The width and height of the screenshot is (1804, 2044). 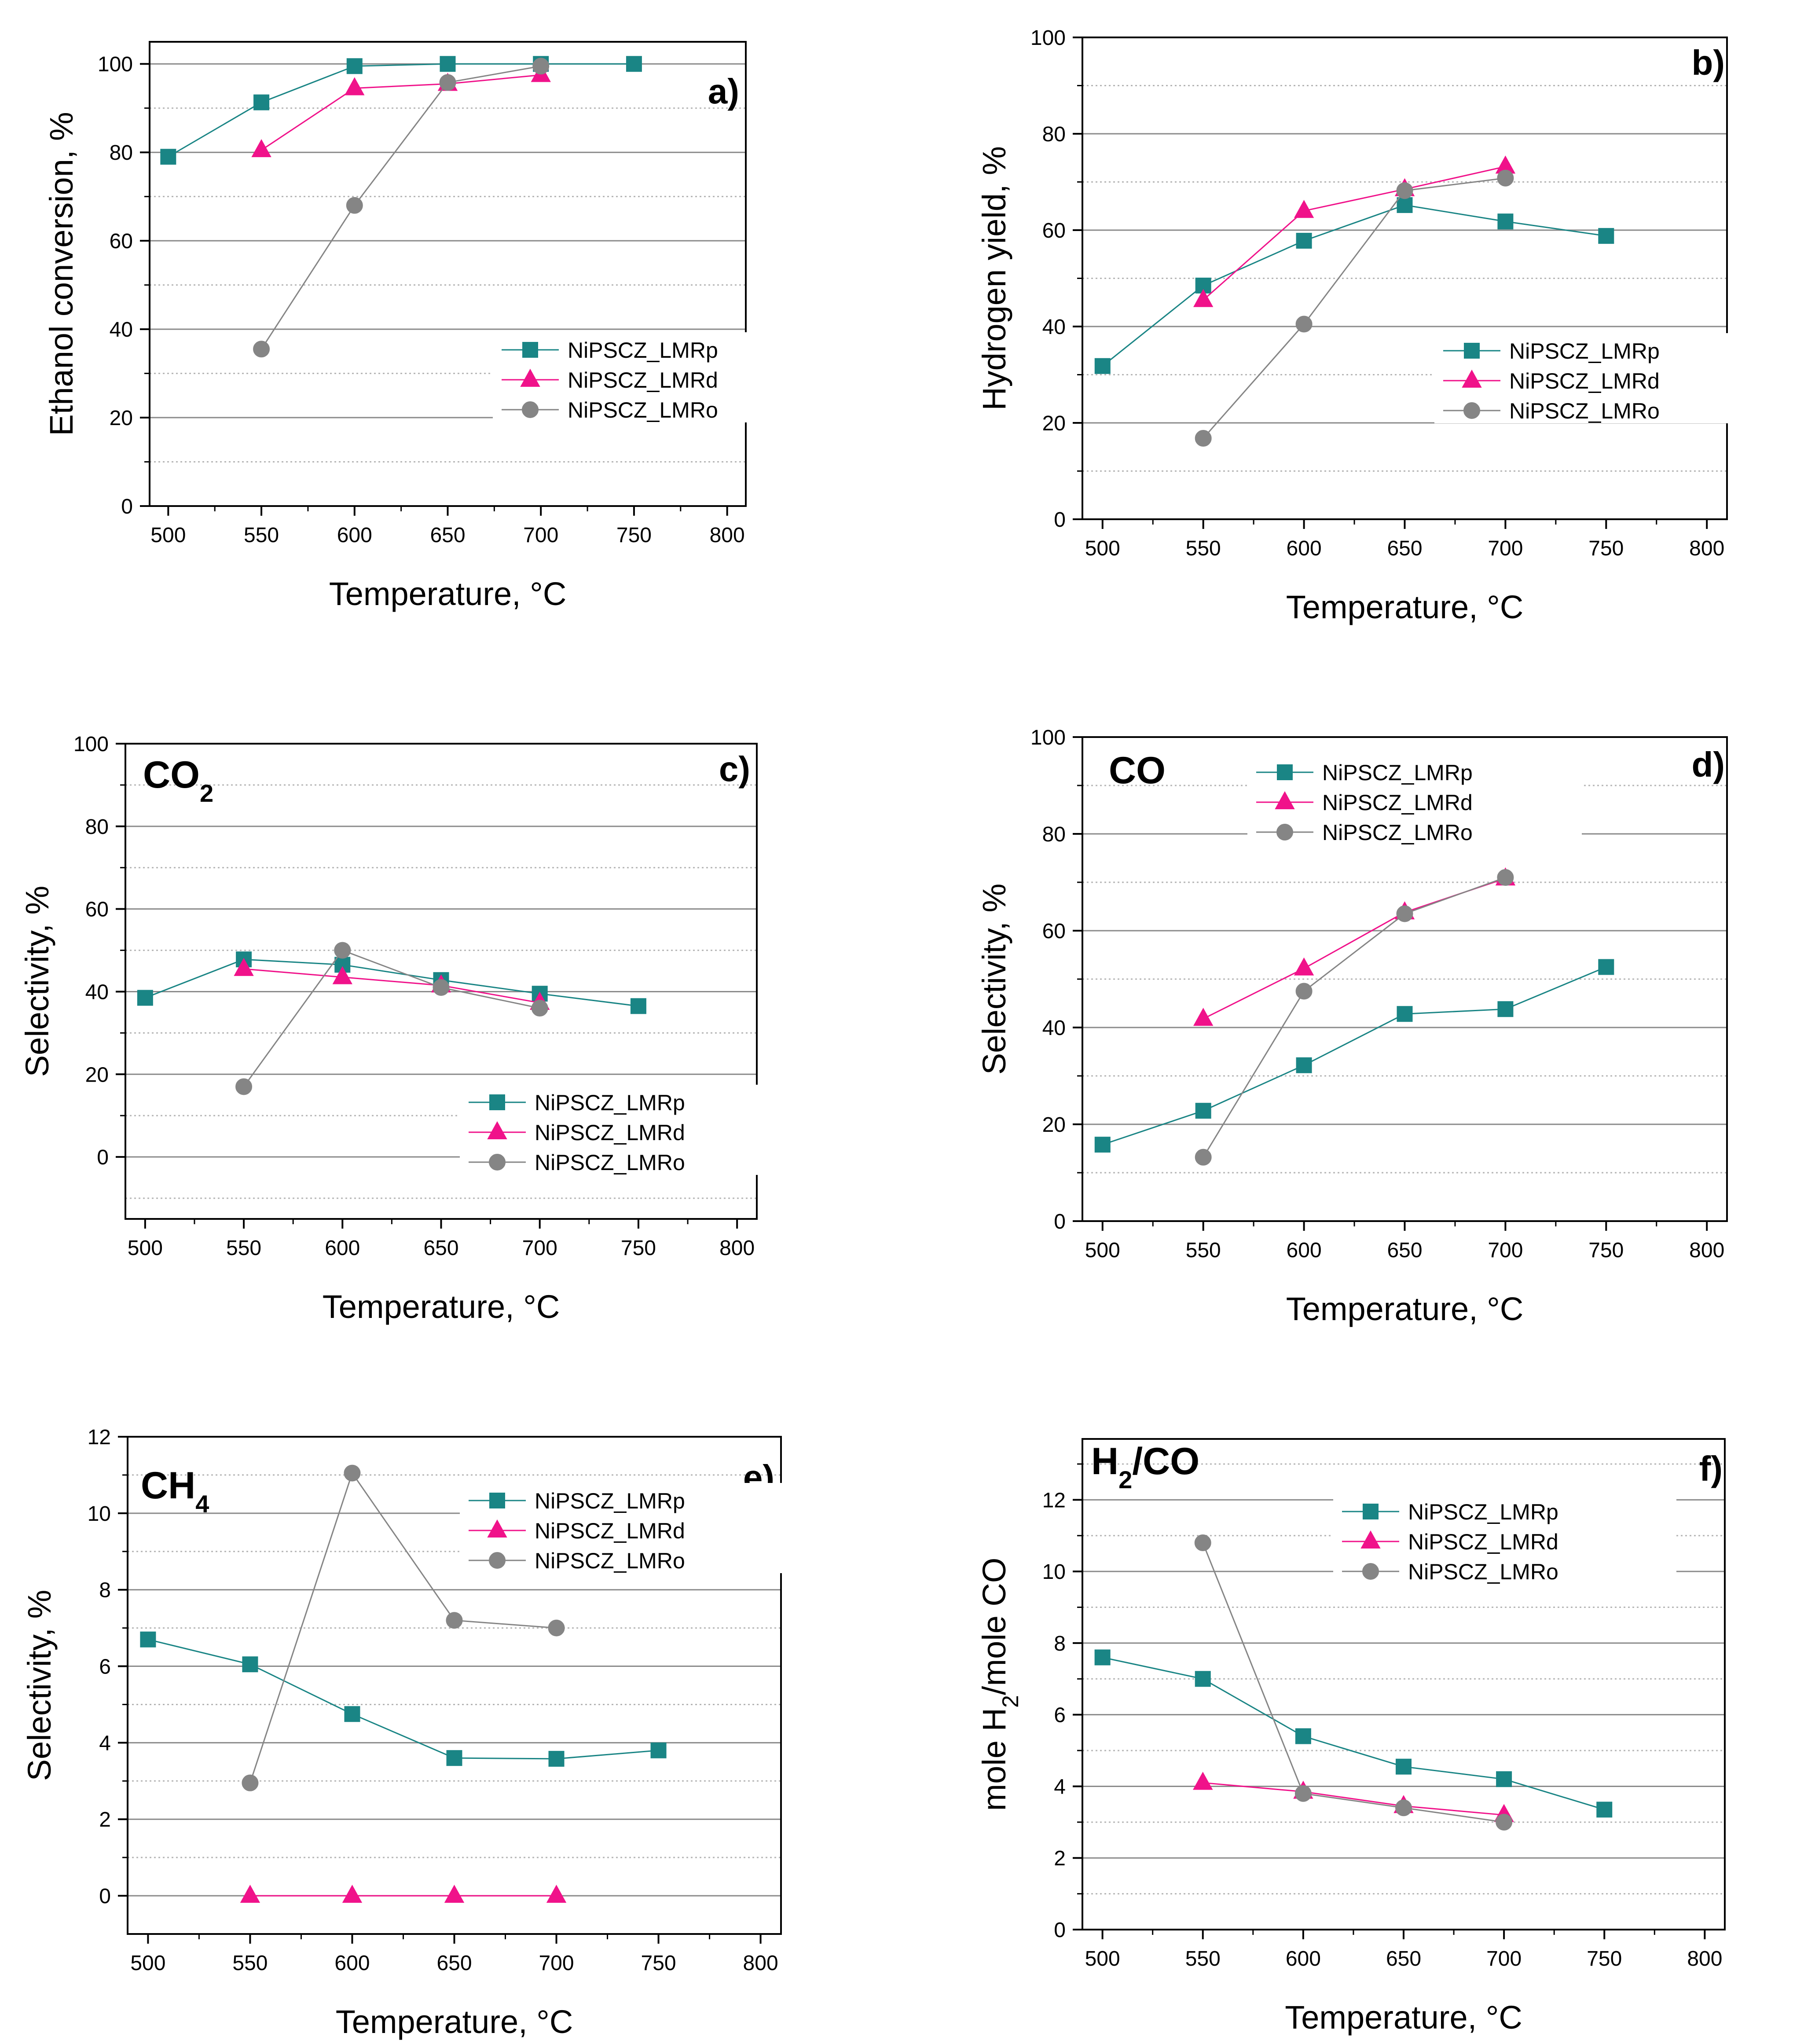 I want to click on y-tick-label: 6, so click(x=105, y=1667).